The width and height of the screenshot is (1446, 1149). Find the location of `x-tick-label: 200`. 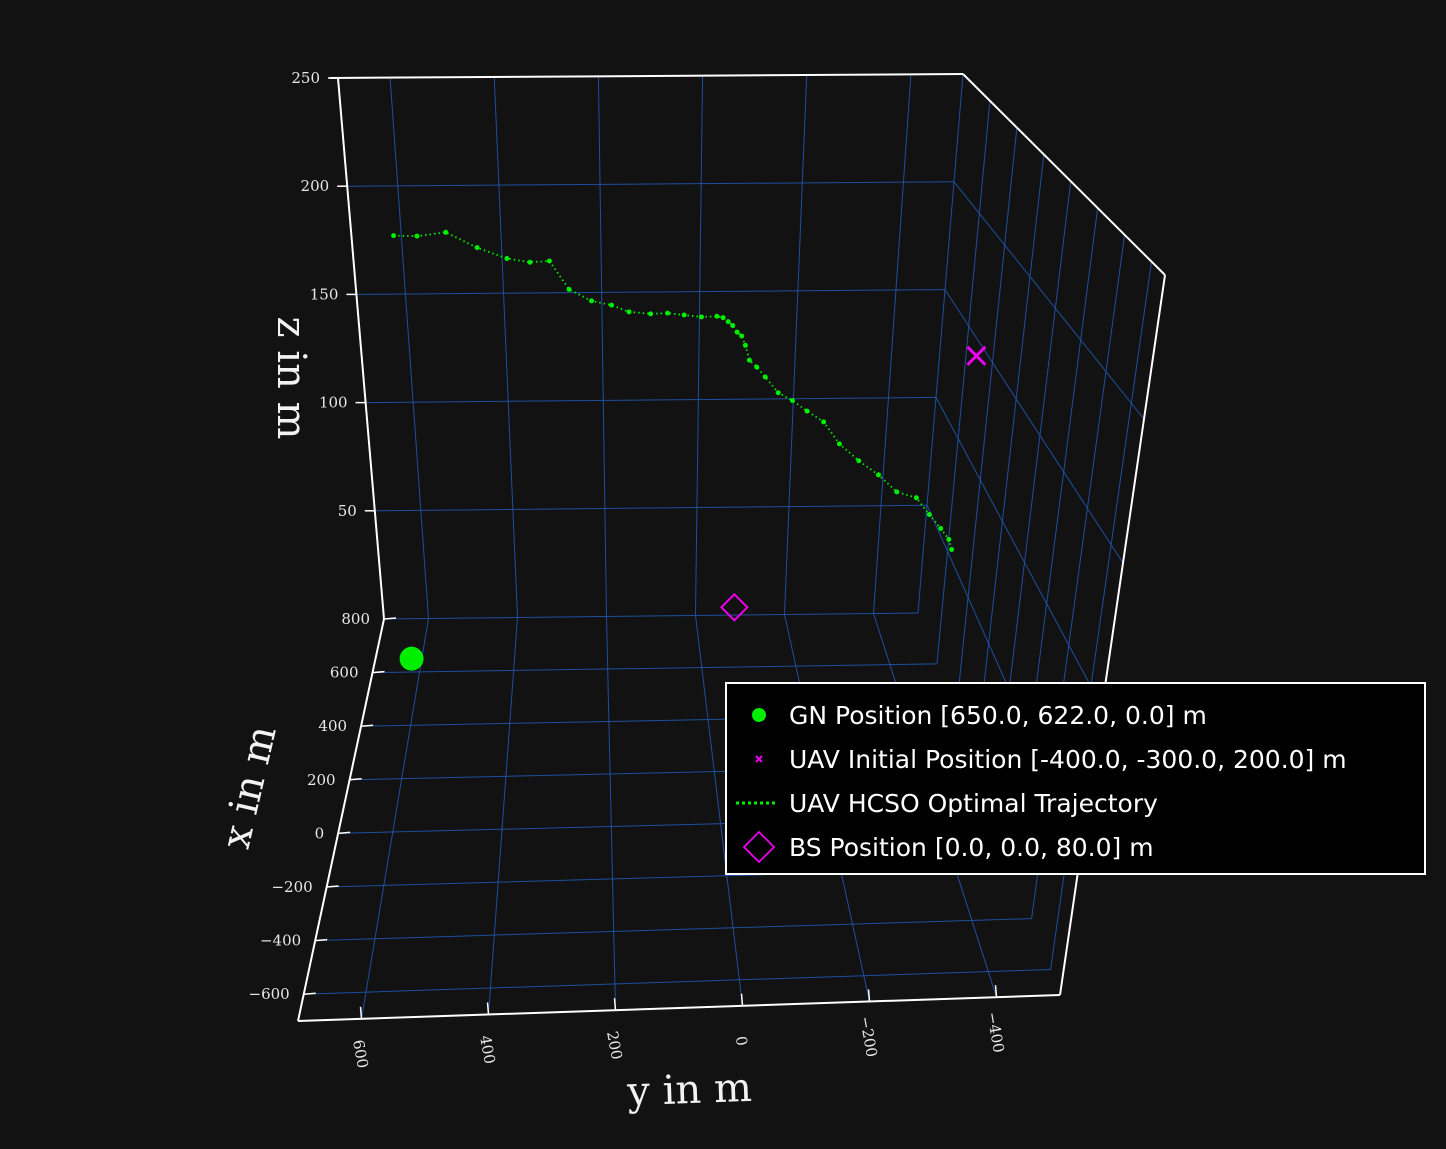

x-tick-label: 200 is located at coordinates (321, 780).